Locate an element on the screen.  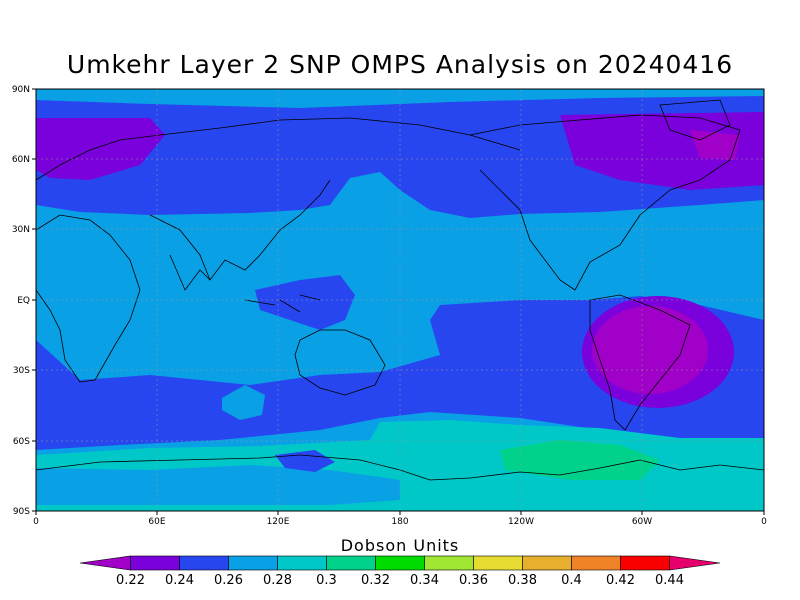
colorbar-tick-label: 0.42 is located at coordinates (620, 580).